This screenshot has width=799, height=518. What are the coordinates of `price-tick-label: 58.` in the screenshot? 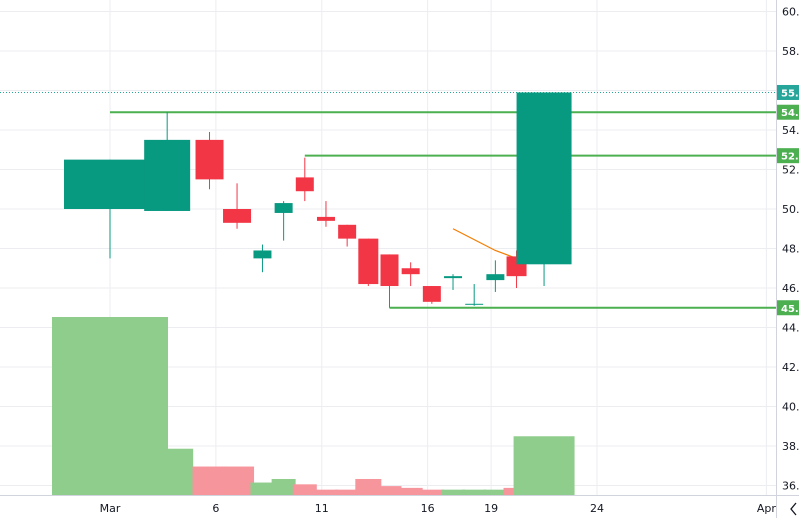 It's located at (790, 51).